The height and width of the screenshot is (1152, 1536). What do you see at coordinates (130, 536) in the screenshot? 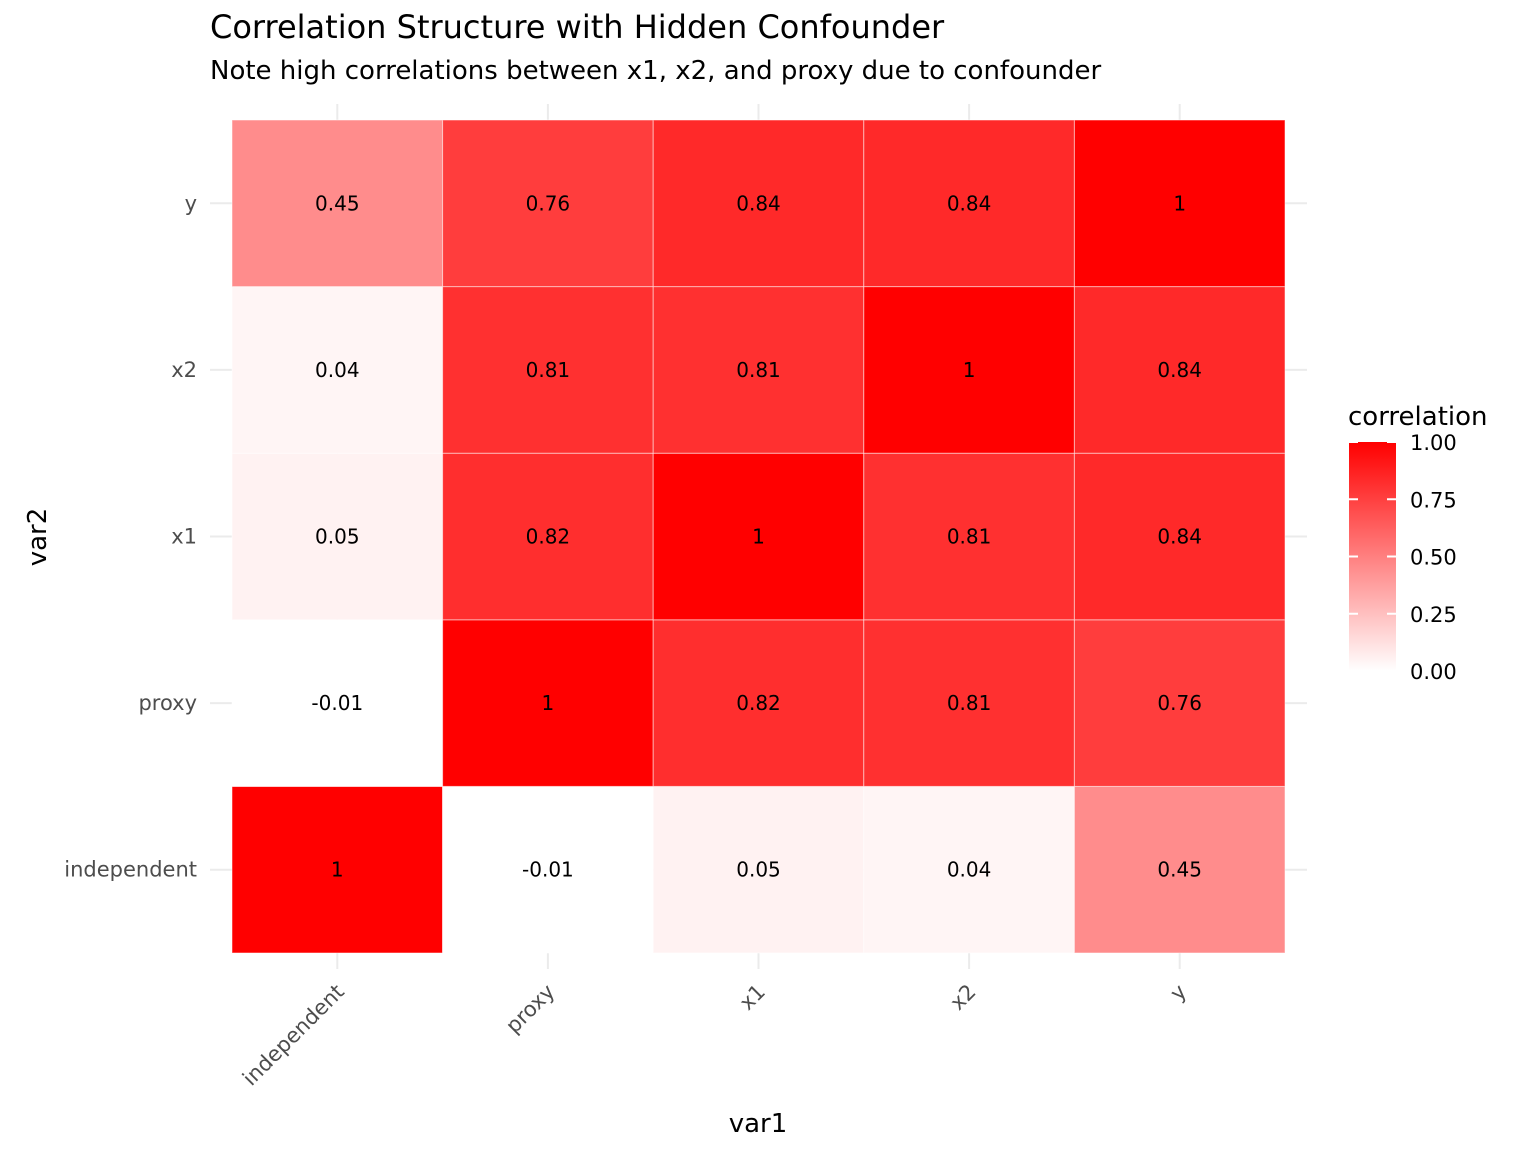
I see `y-axis-ticks: independent proxy x1 x2 y` at bounding box center [130, 536].